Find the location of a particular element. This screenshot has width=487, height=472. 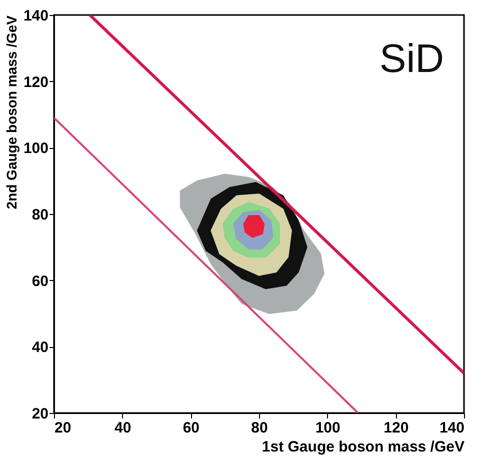

x-tick-label: 80 is located at coordinates (259, 428).